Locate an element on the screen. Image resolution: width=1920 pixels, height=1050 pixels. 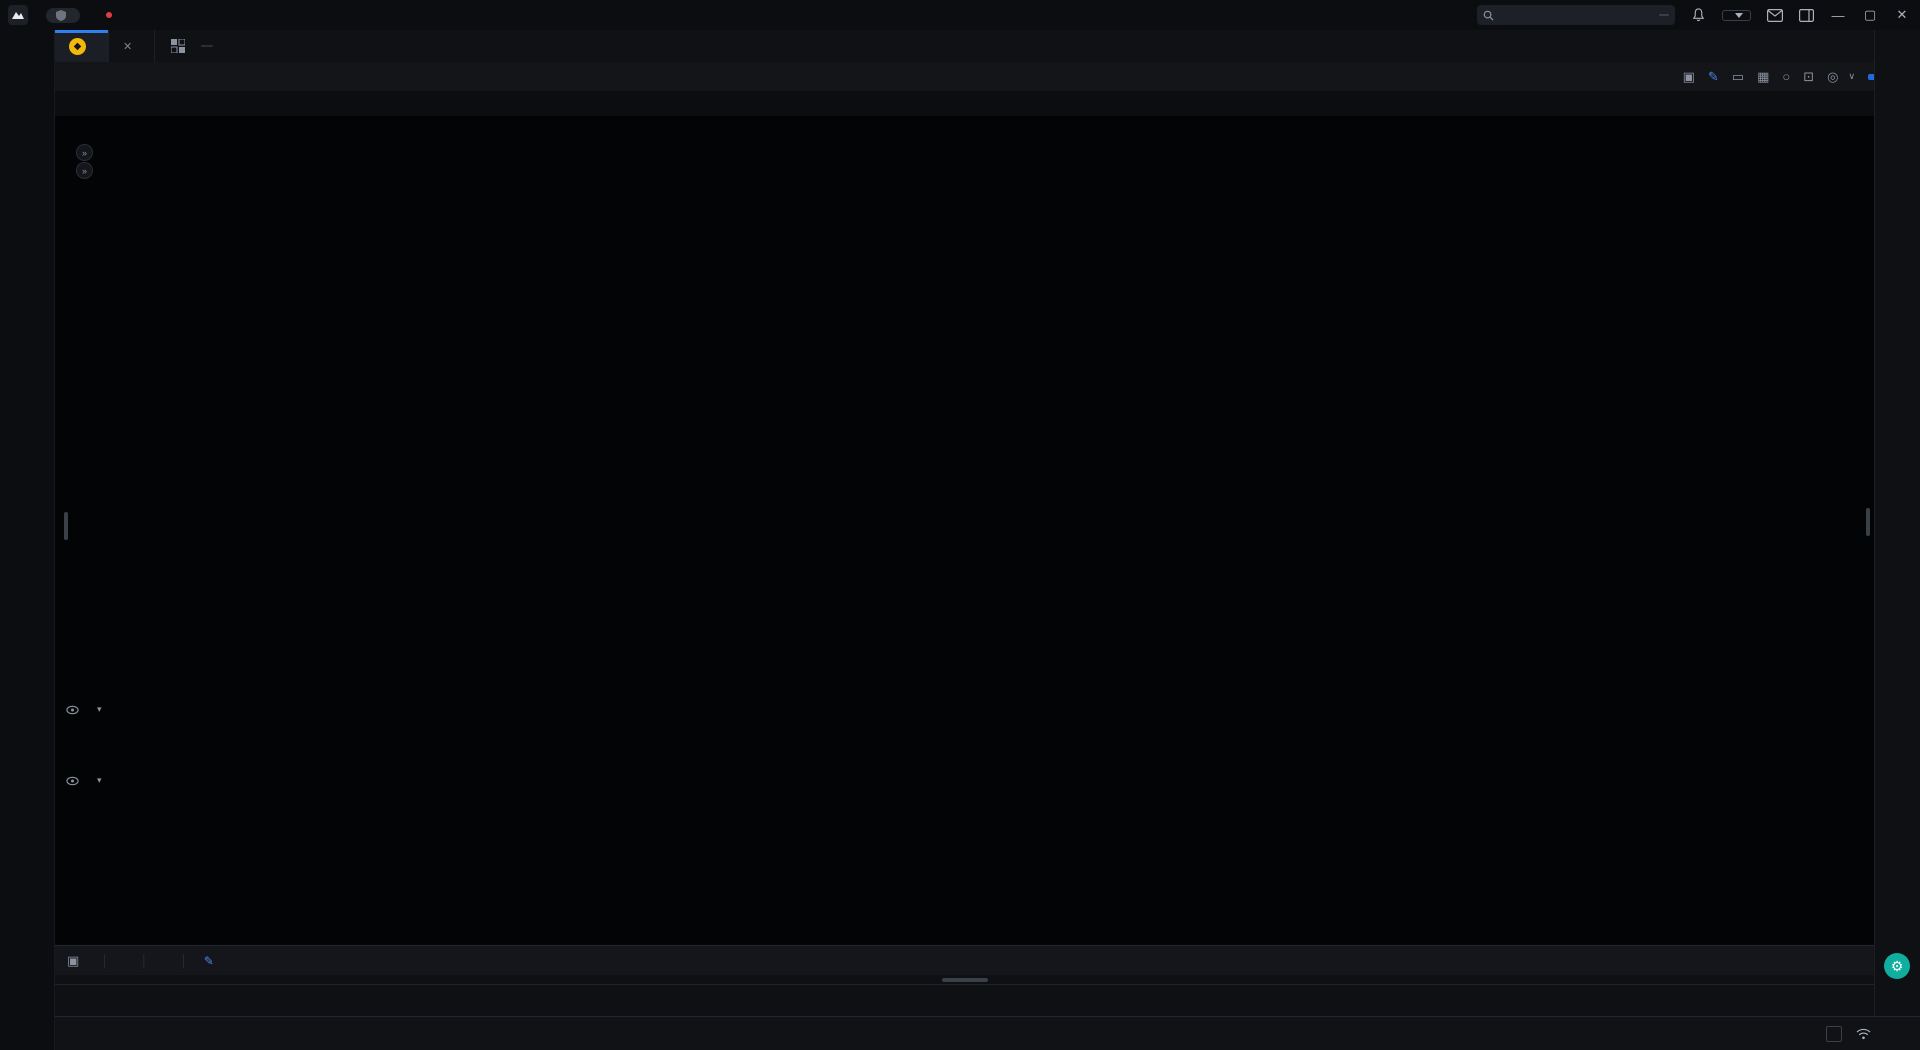
title-bar: — ▢ ✕ is located at coordinates (960, 15).